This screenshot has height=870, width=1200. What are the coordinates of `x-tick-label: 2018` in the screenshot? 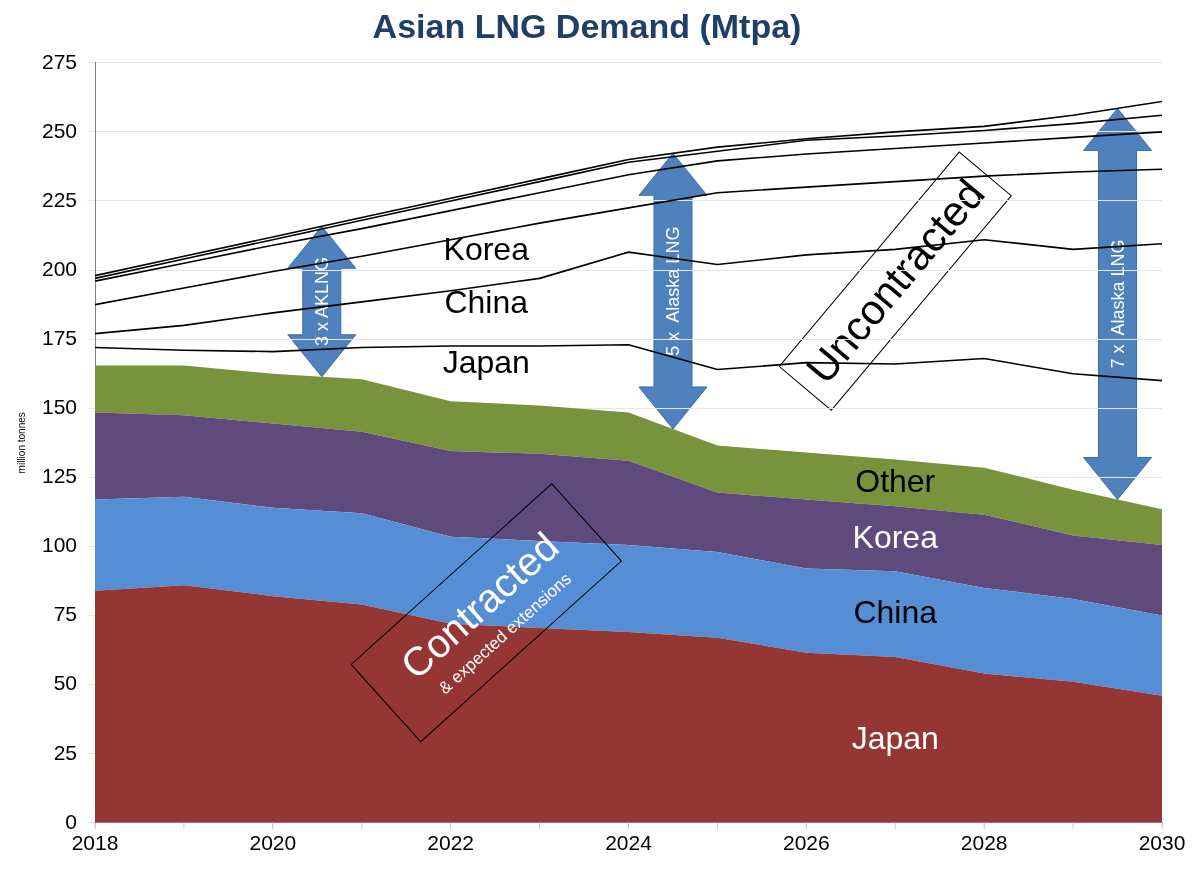 It's located at (95, 843).